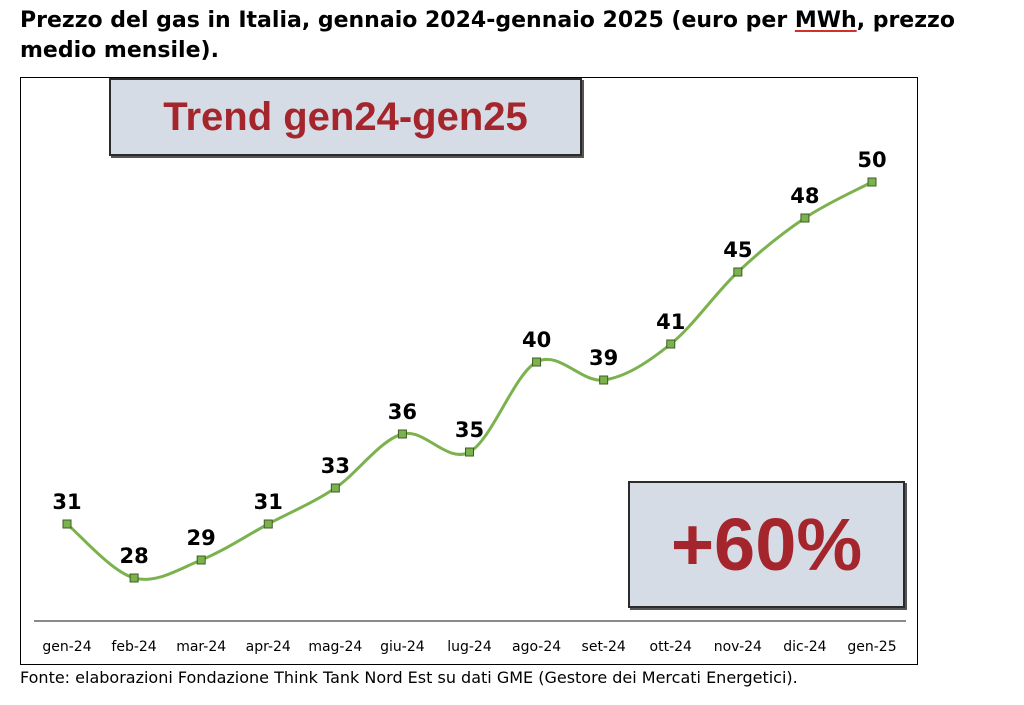 The height and width of the screenshot is (705, 1024). What do you see at coordinates (268, 647) in the screenshot?
I see `x-tick-label-apr-24: apr-24` at bounding box center [268, 647].